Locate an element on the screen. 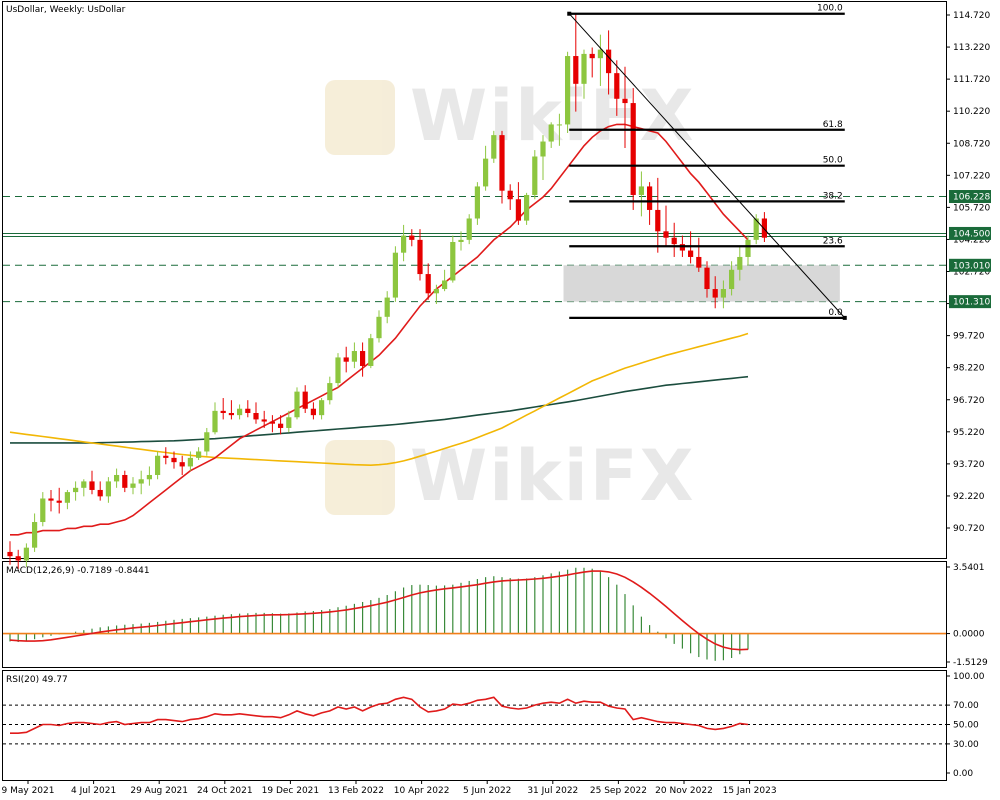 The width and height of the screenshot is (1000, 800). level-price-badge-text: 104.500 is located at coordinates (971, 234).